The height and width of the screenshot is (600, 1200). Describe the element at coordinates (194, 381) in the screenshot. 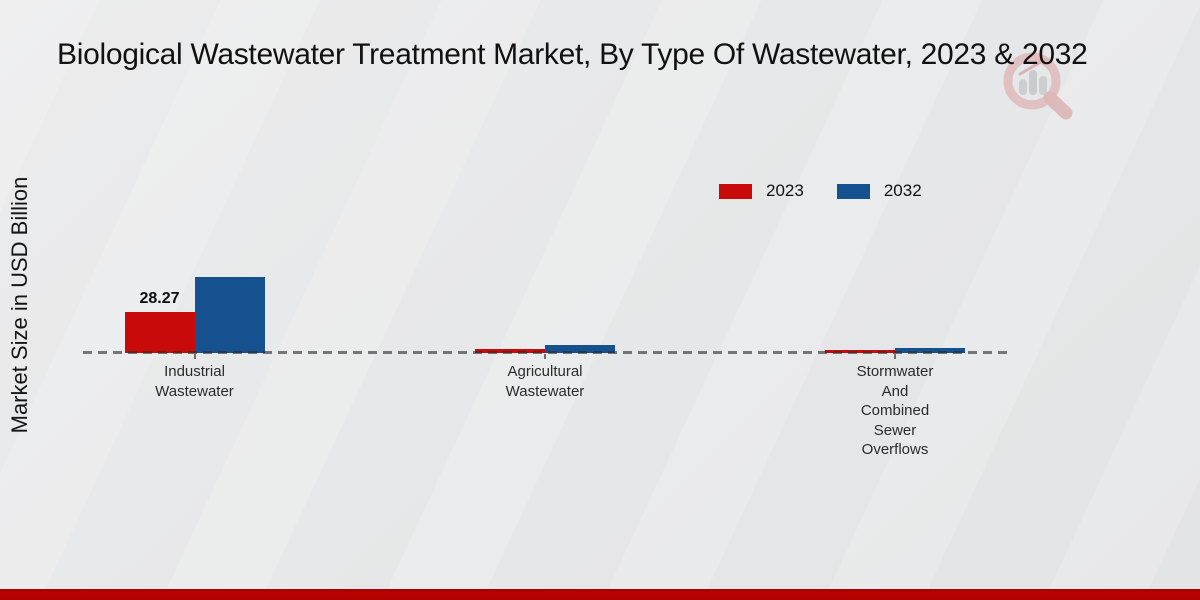

I see `category-label-industrial: Industrial Wastewater` at that location.